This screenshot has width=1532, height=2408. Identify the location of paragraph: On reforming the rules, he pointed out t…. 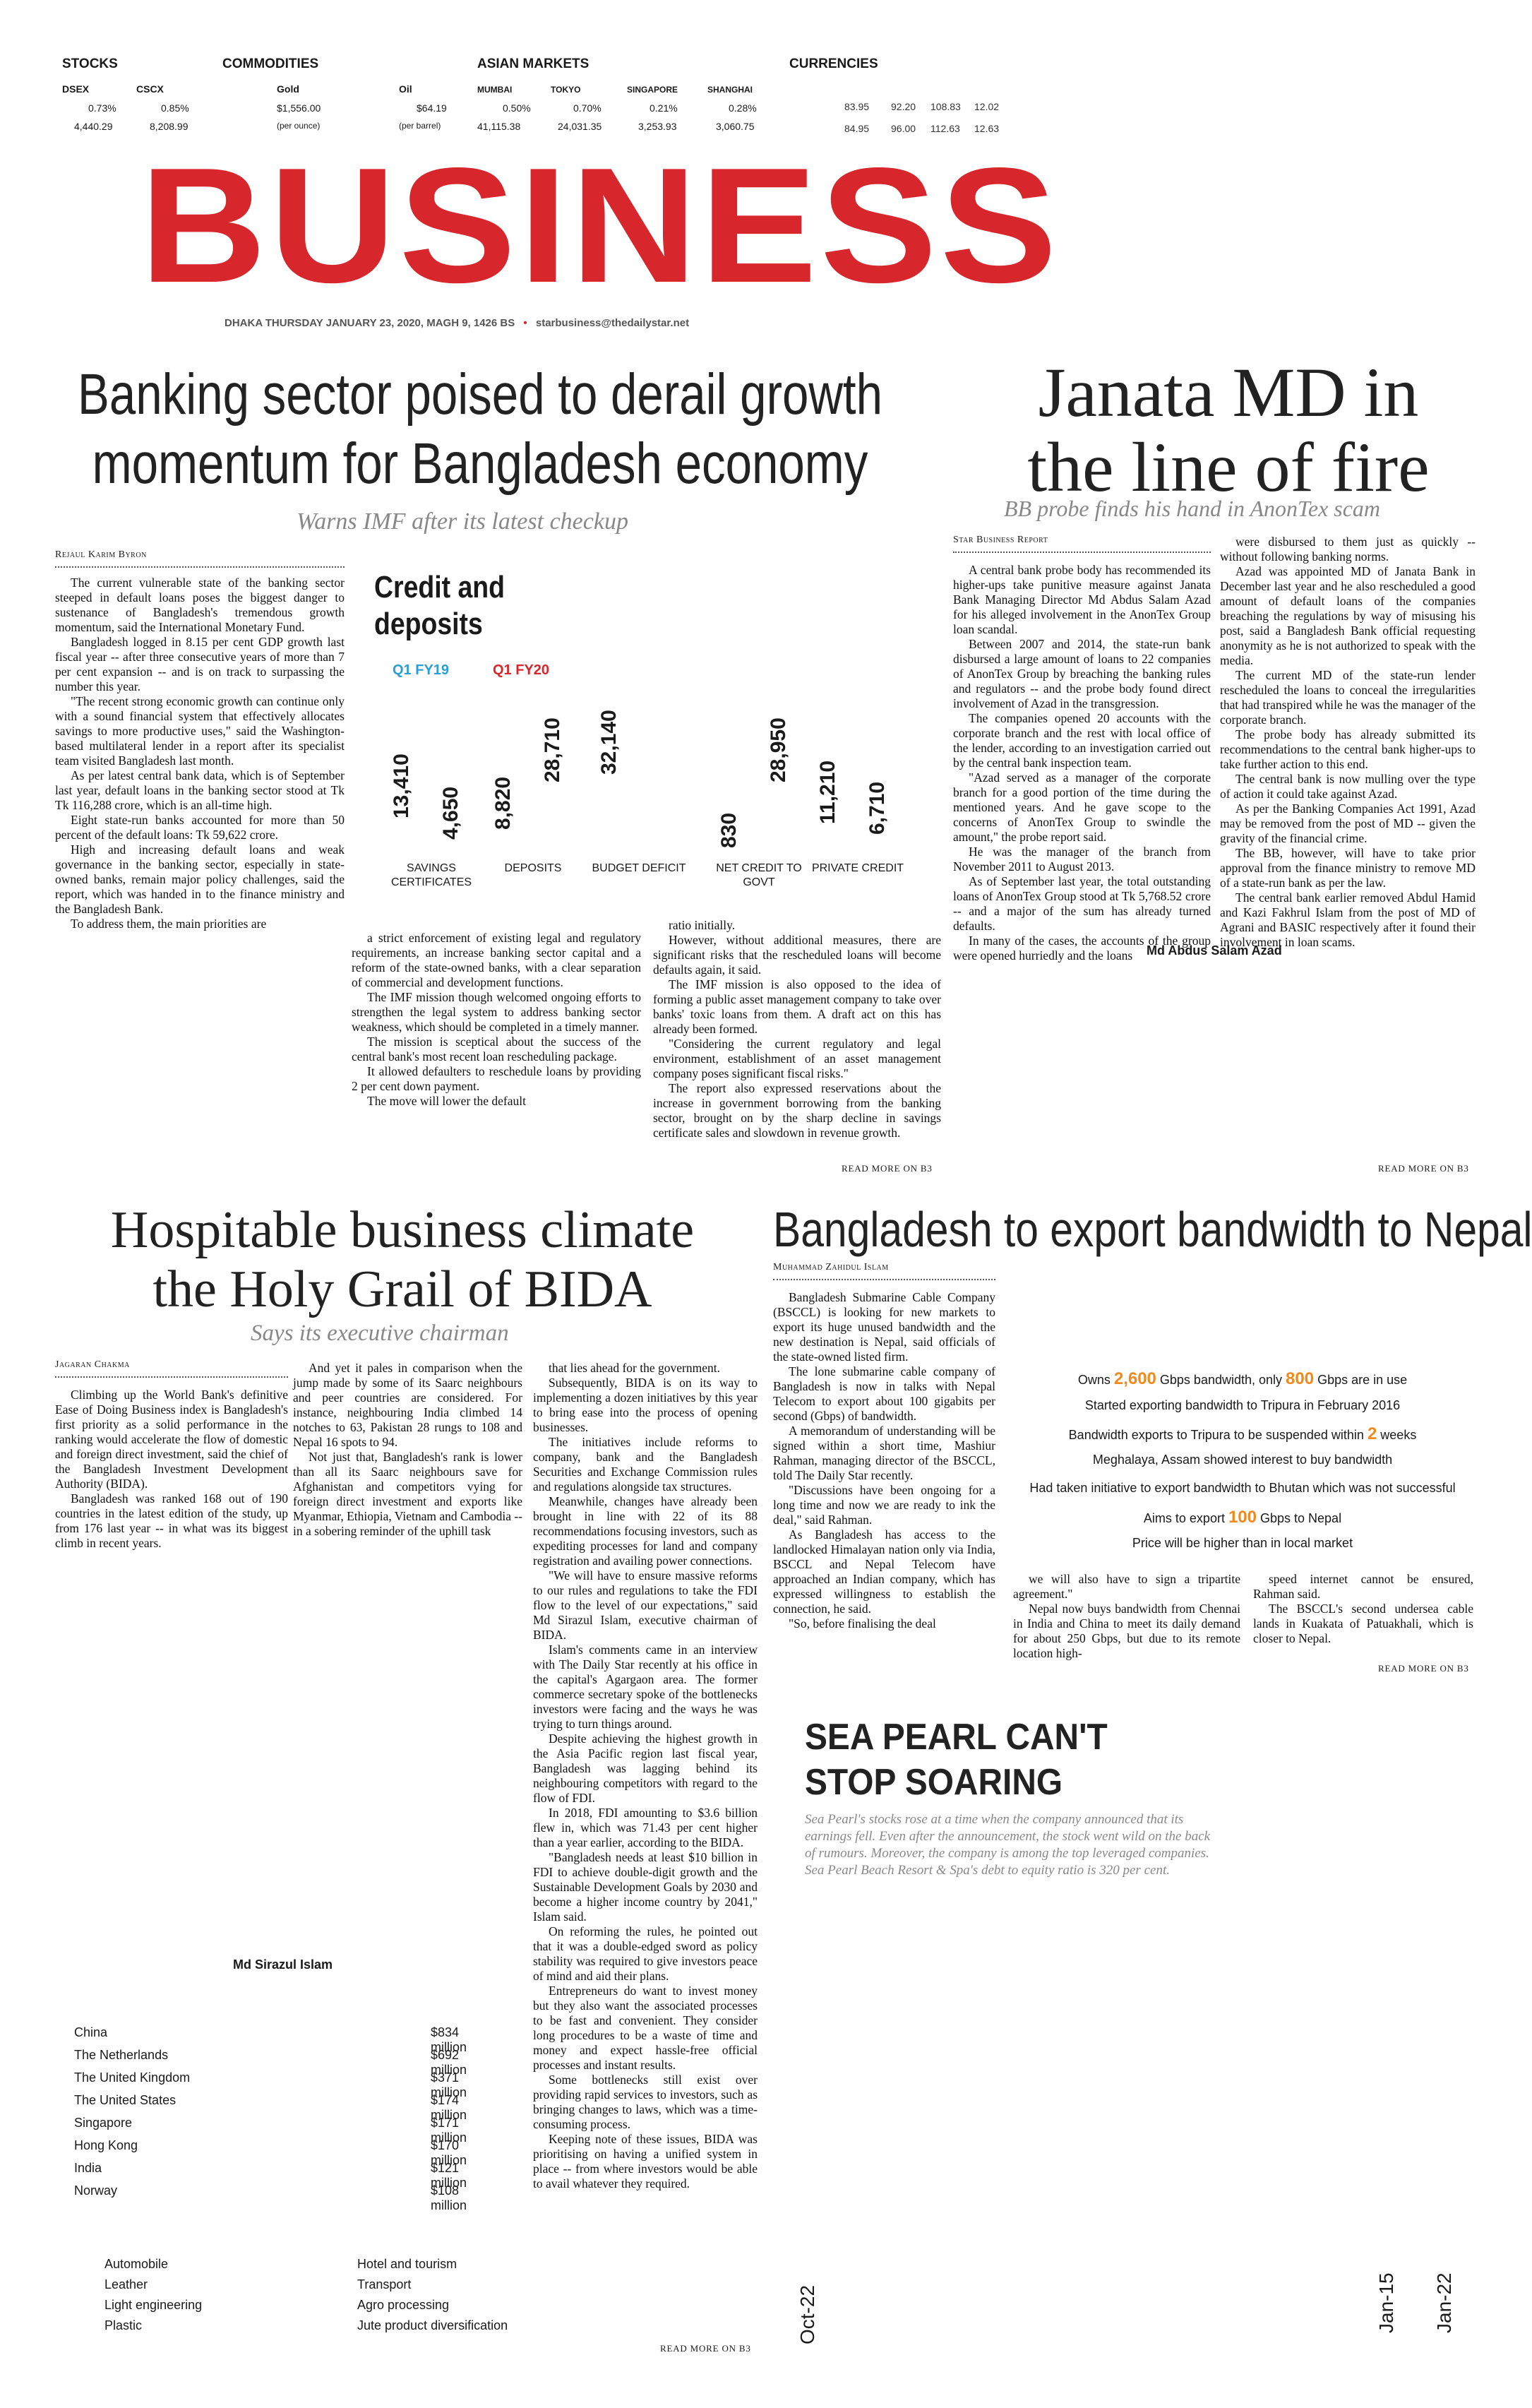
(645, 1954).